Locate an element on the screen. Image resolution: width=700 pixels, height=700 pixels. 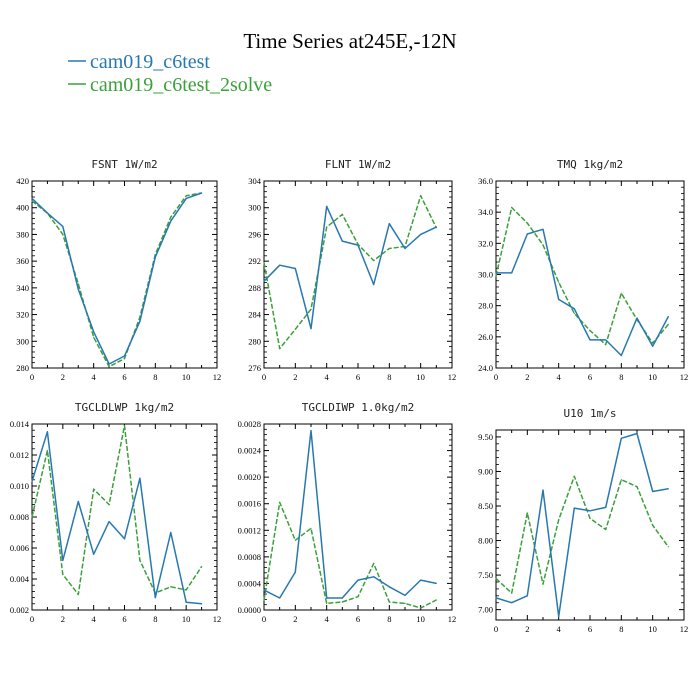
y-tick-label: 32.0 is located at coordinates (485, 243).